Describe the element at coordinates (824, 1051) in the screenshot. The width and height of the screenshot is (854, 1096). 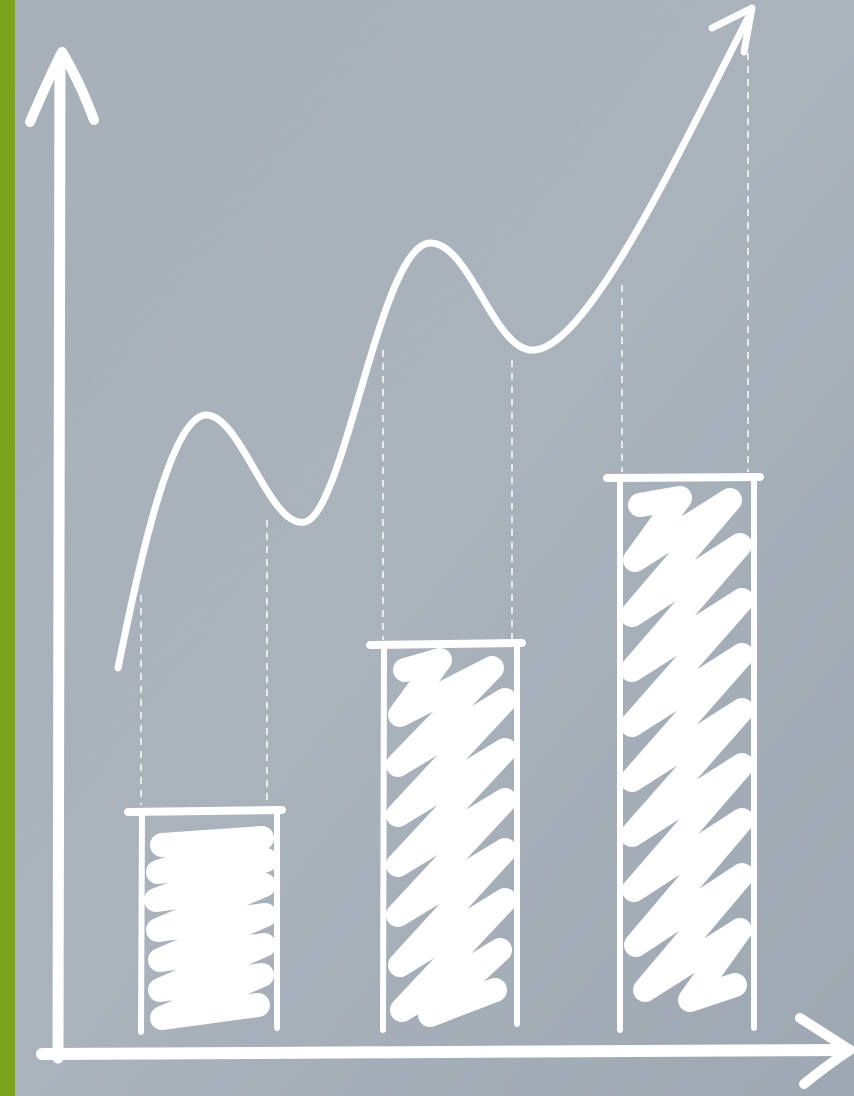
I see `x-axis-arrow` at that location.